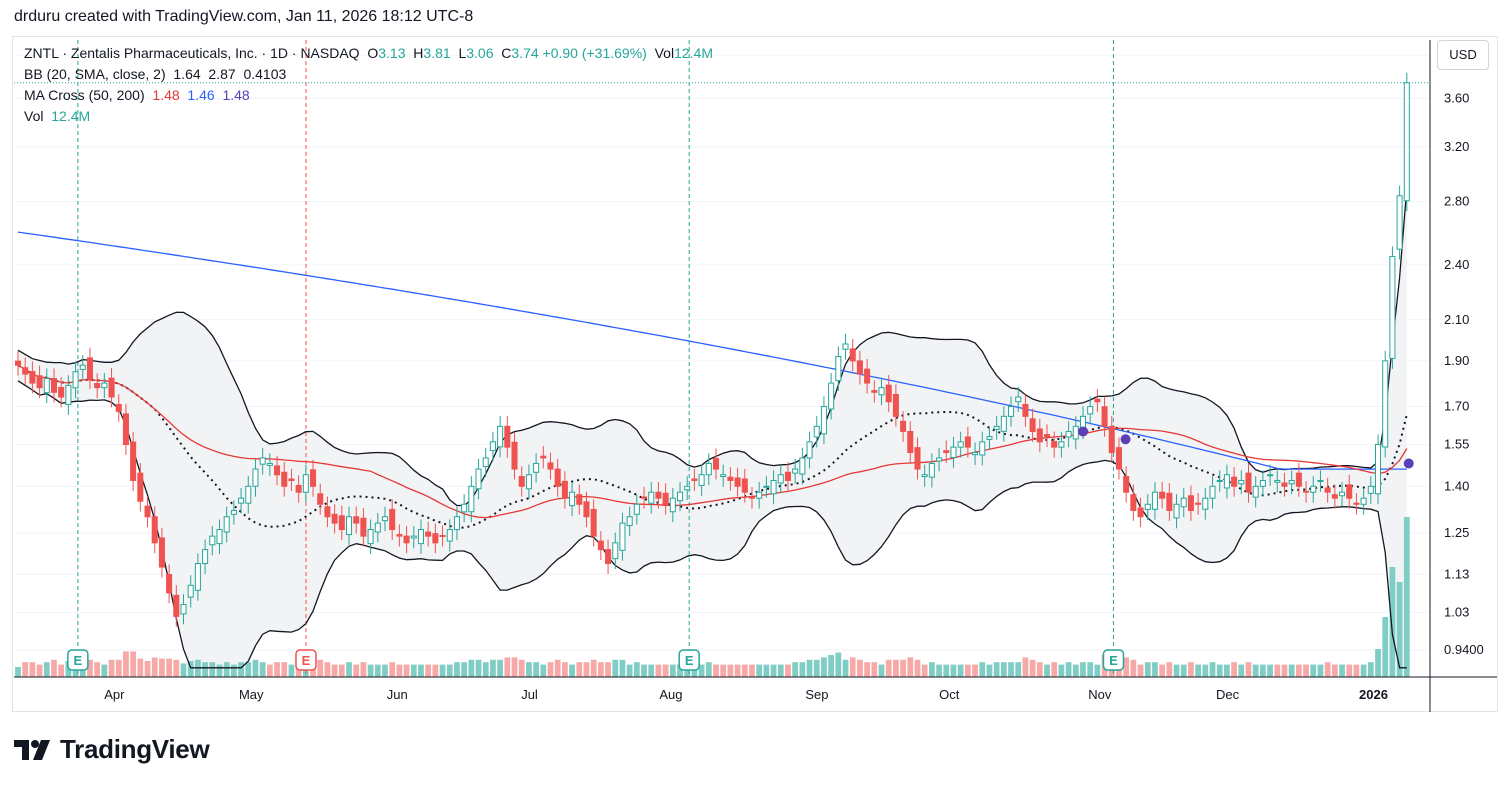 This screenshot has height=787, width=1510. Describe the element at coordinates (78, 660) in the screenshot. I see `earnings-badge-box` at that location.